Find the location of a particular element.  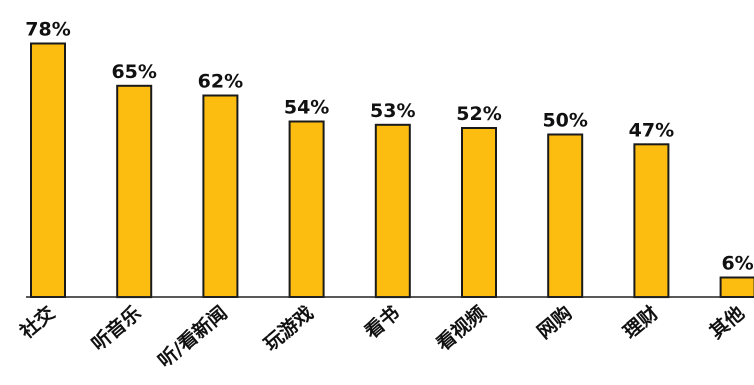

value-label-1: 78% is located at coordinates (47, 30).